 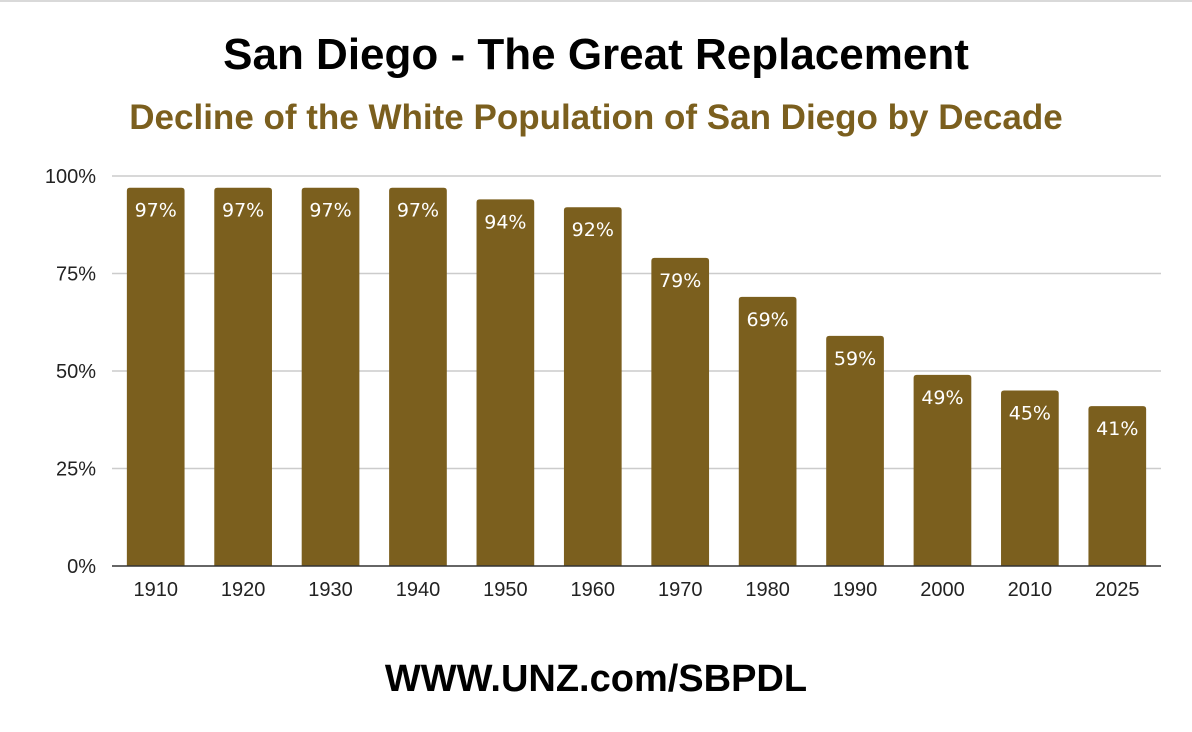 What do you see at coordinates (156, 211) in the screenshot?
I see `data-label-1910: 97%` at bounding box center [156, 211].